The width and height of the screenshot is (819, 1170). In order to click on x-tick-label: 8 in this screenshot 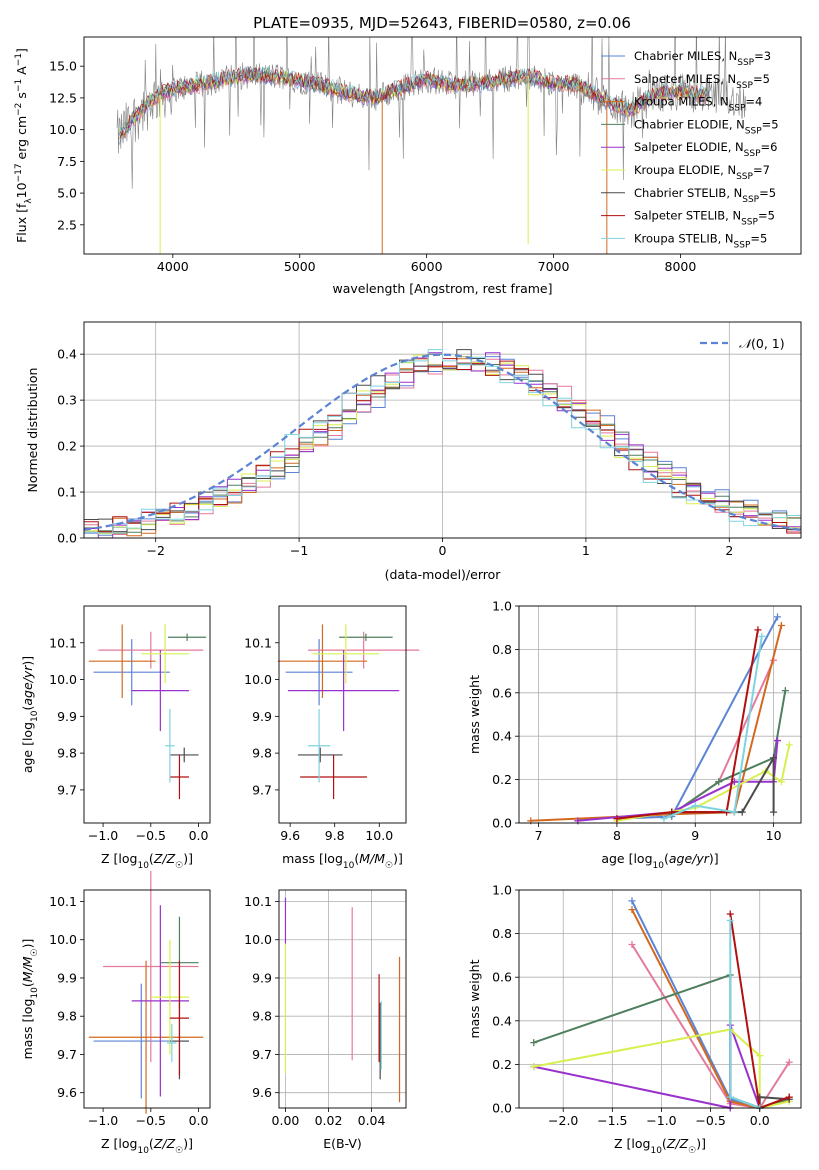, I will do `click(617, 835)`.